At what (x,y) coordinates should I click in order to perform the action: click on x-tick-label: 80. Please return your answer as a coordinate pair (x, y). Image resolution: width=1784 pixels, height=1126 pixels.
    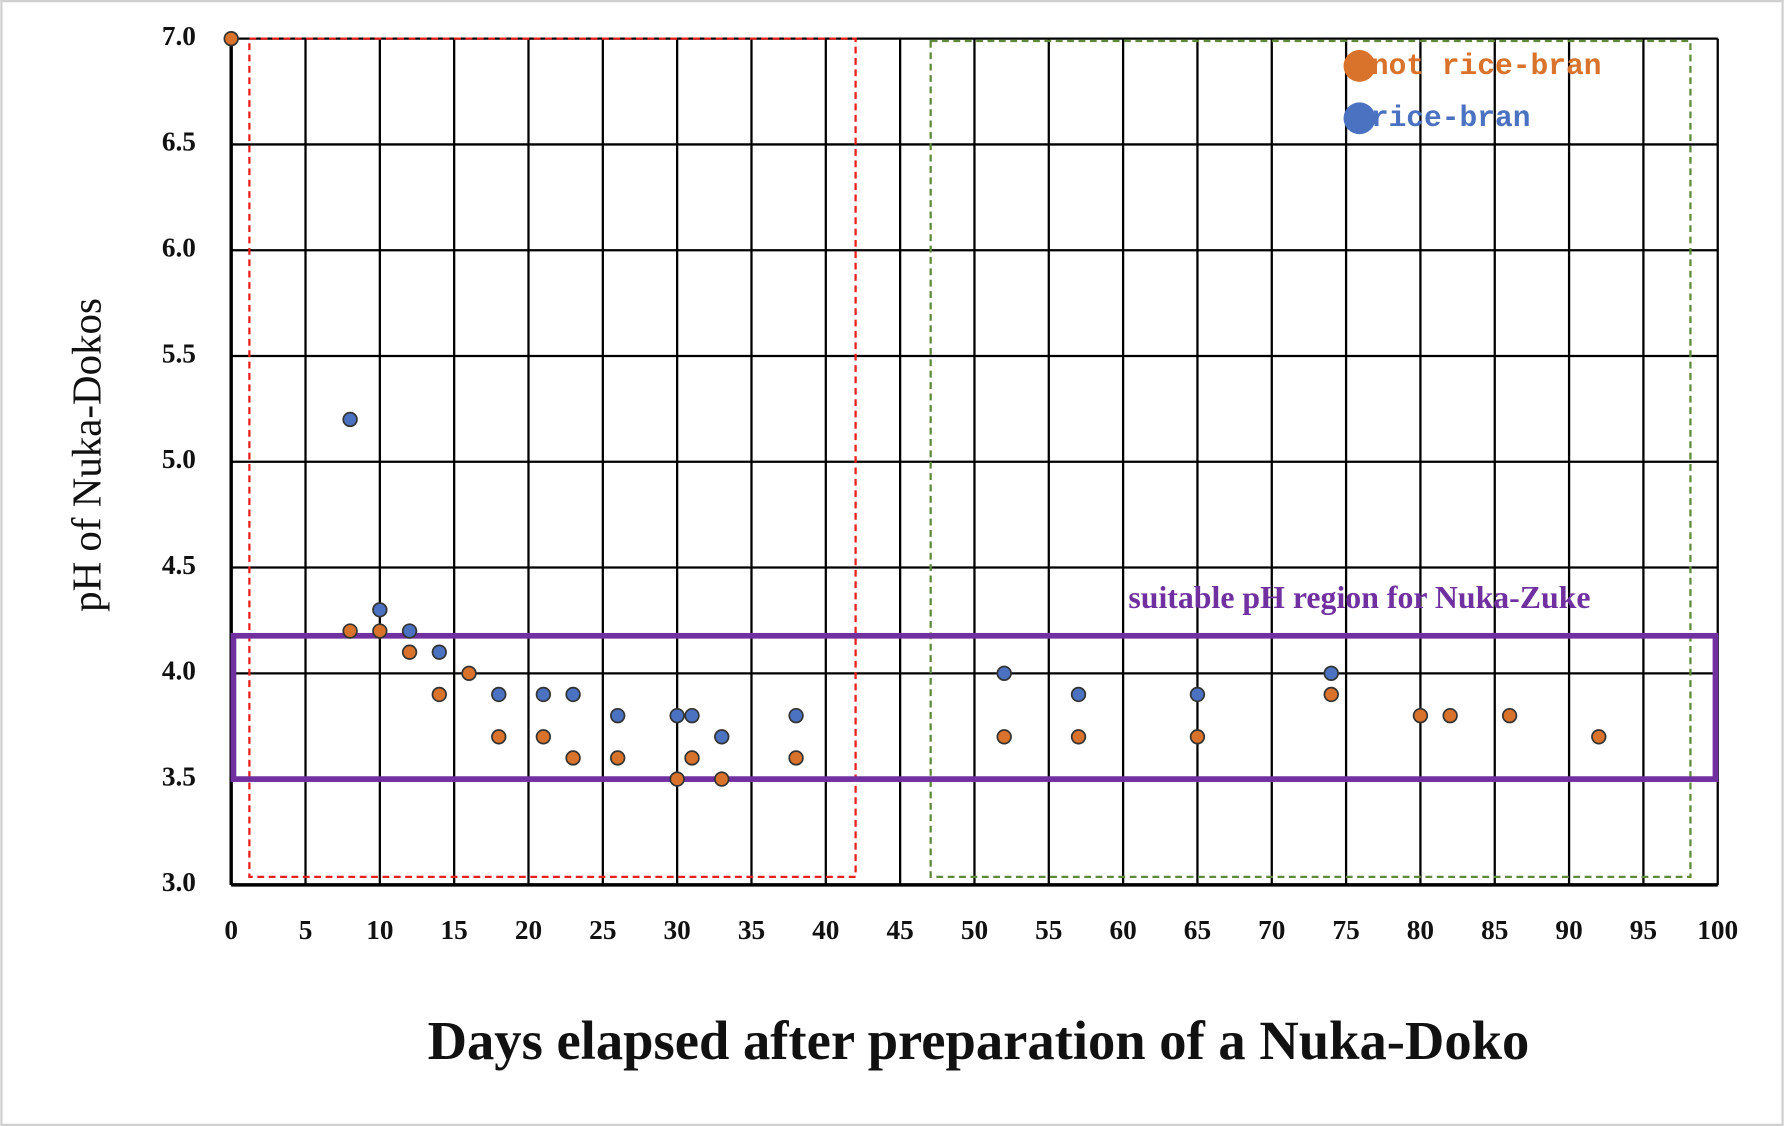
    Looking at the image, I should click on (1420, 930).